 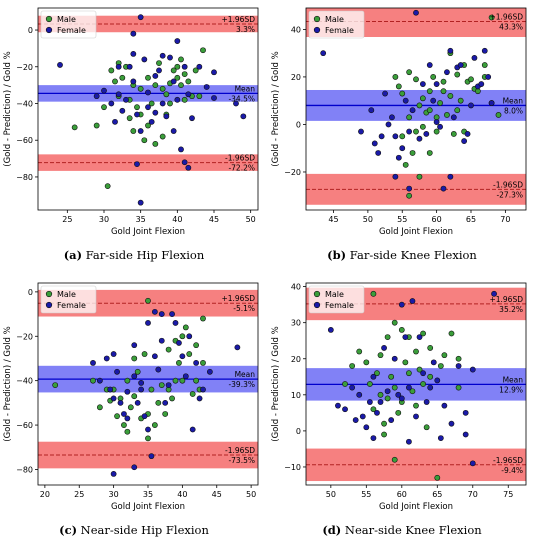 I want to click on x-tick-label: 35, so click(x=148, y=494).